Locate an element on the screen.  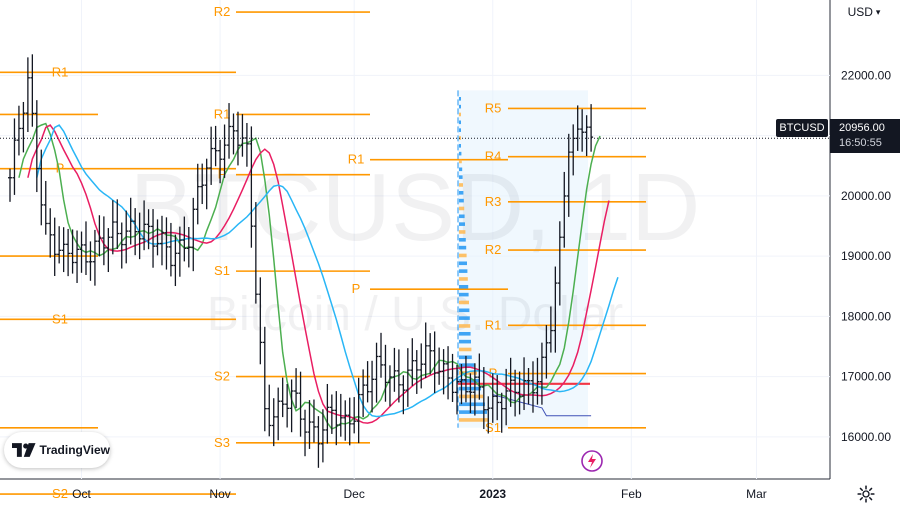
y-tick-label: 18000.00 is located at coordinates (866, 316).